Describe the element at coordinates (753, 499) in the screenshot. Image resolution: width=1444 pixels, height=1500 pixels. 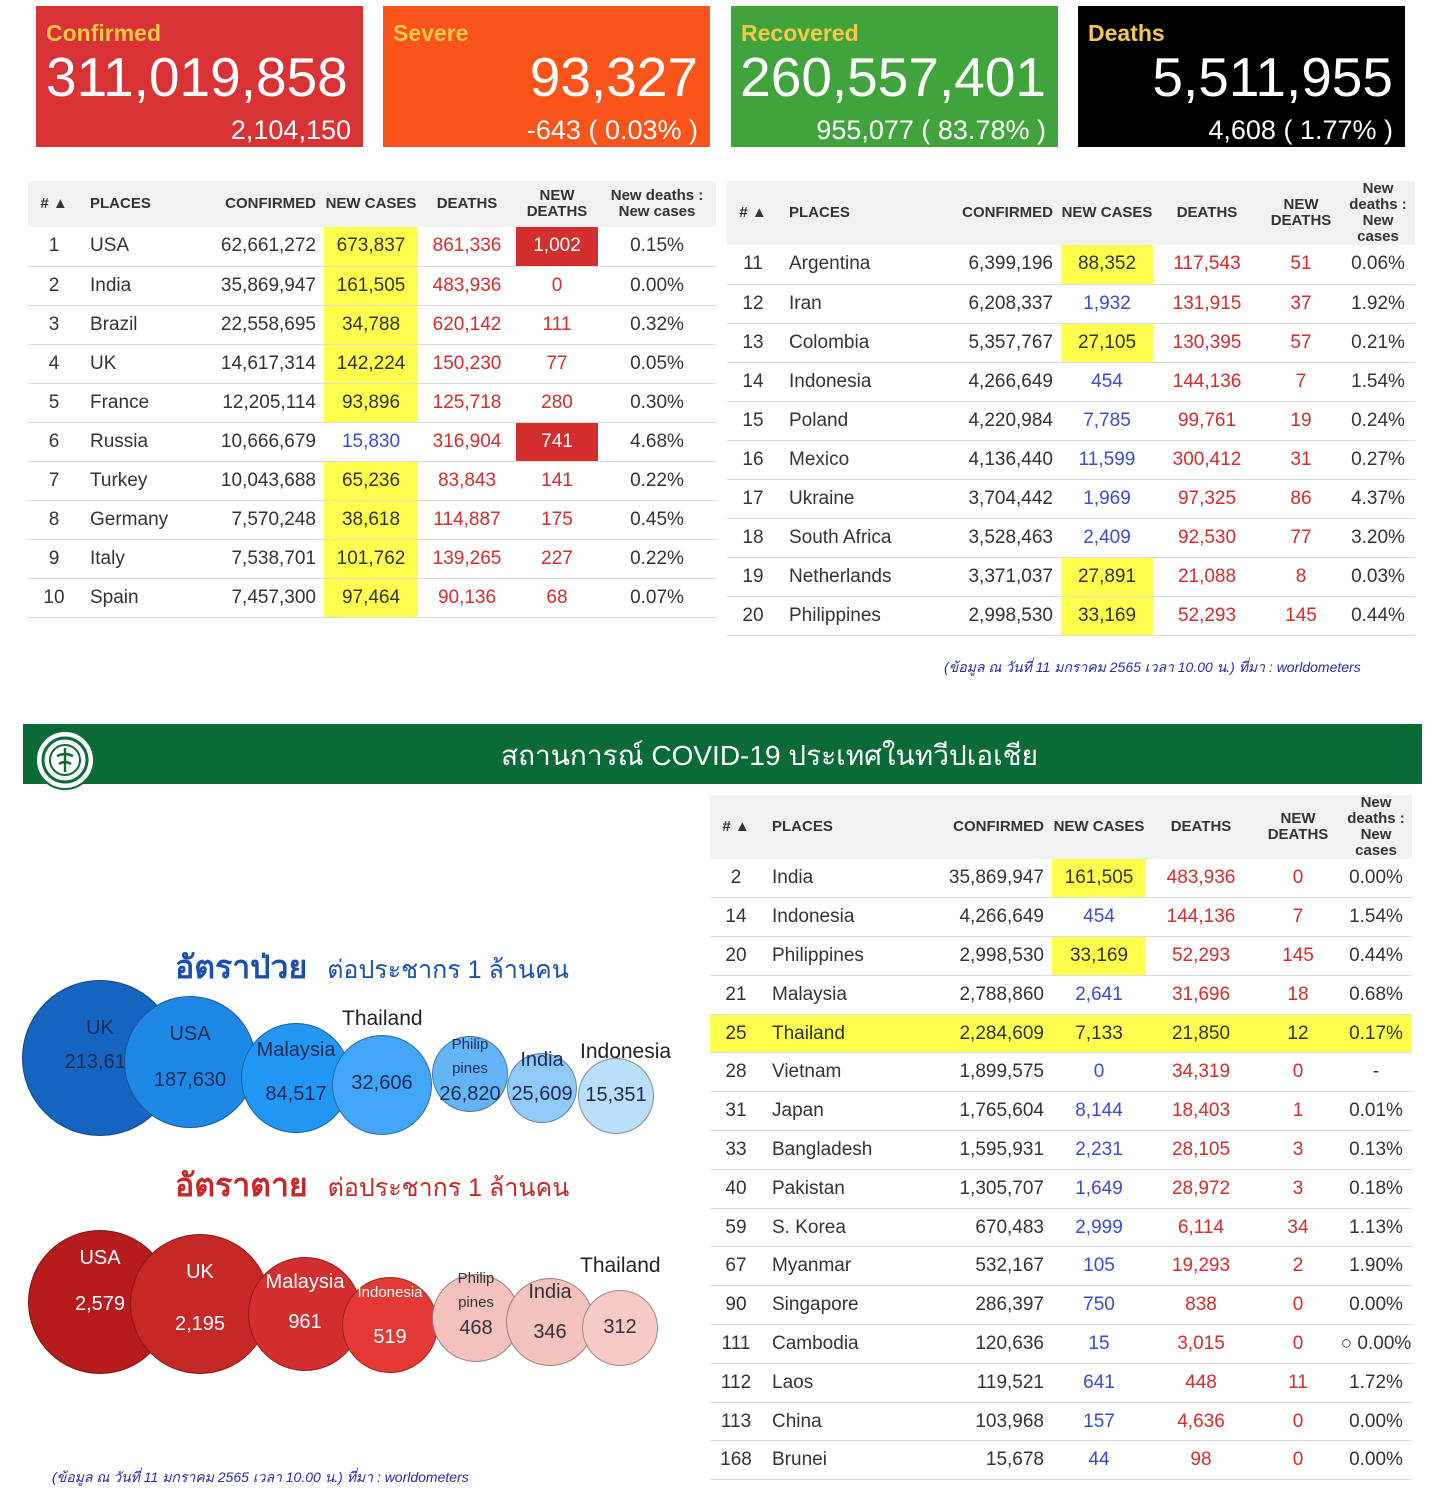
I see `cell-rank: 17` at that location.